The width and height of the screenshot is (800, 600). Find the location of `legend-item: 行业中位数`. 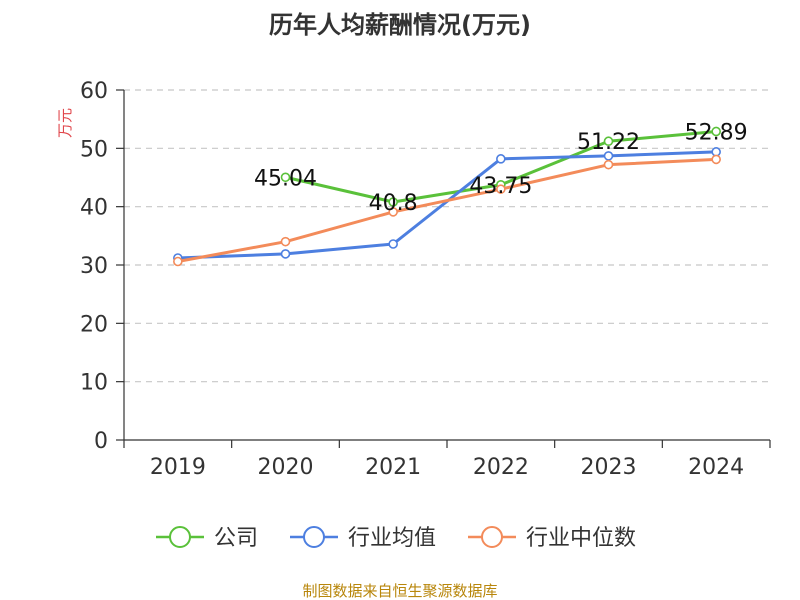

legend-item: 行业中位数 is located at coordinates (552, 538).